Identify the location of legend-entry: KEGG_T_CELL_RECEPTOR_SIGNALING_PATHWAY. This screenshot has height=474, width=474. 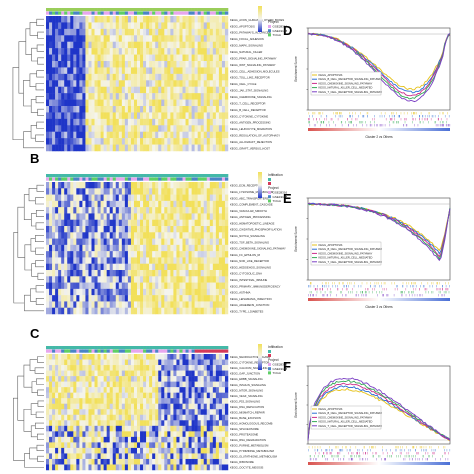
(351, 262).